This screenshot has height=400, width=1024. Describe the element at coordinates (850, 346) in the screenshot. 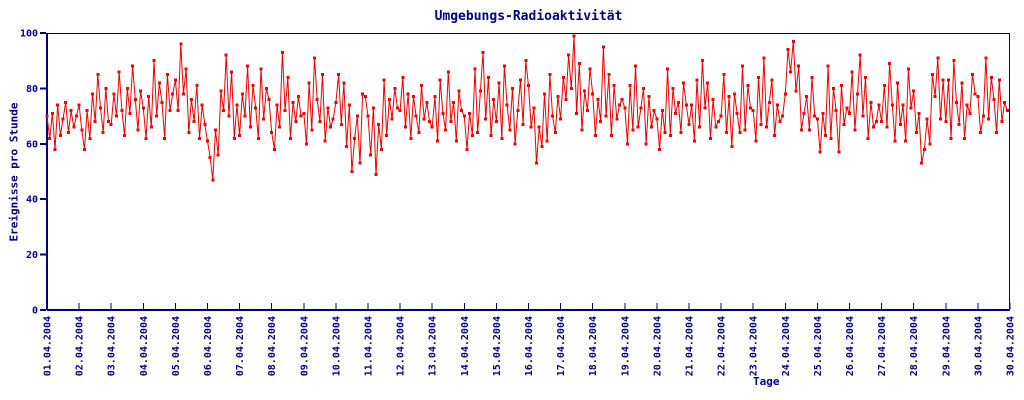

I see `x-tick-label: 26.04.2004` at that location.